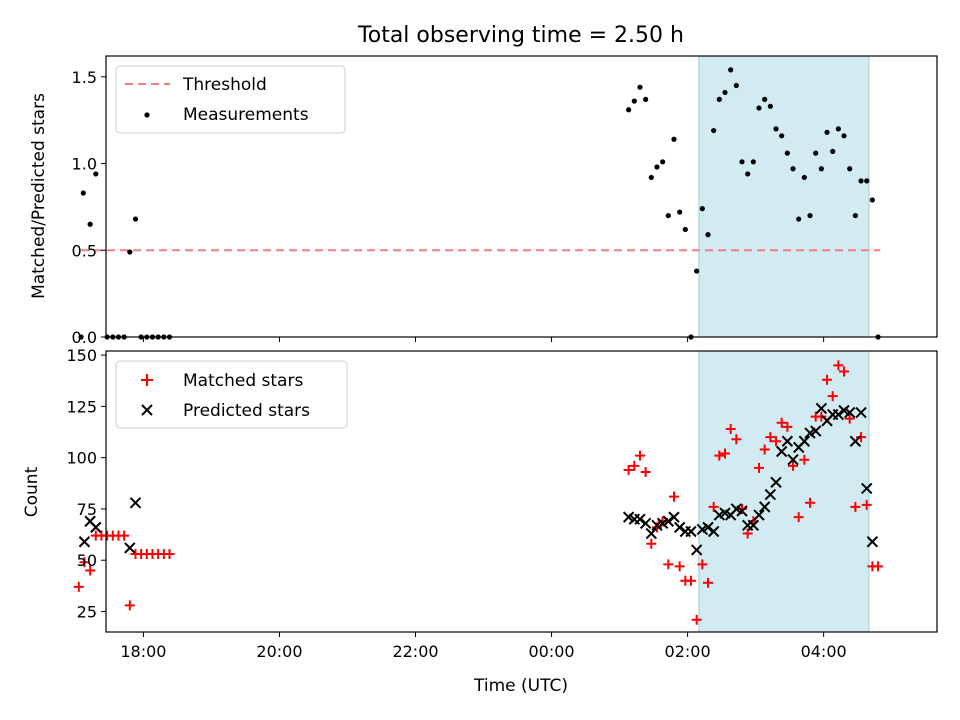 This screenshot has width=960, height=720. Describe the element at coordinates (243, 381) in the screenshot. I see `legend-matched-label: Matched stars` at that location.